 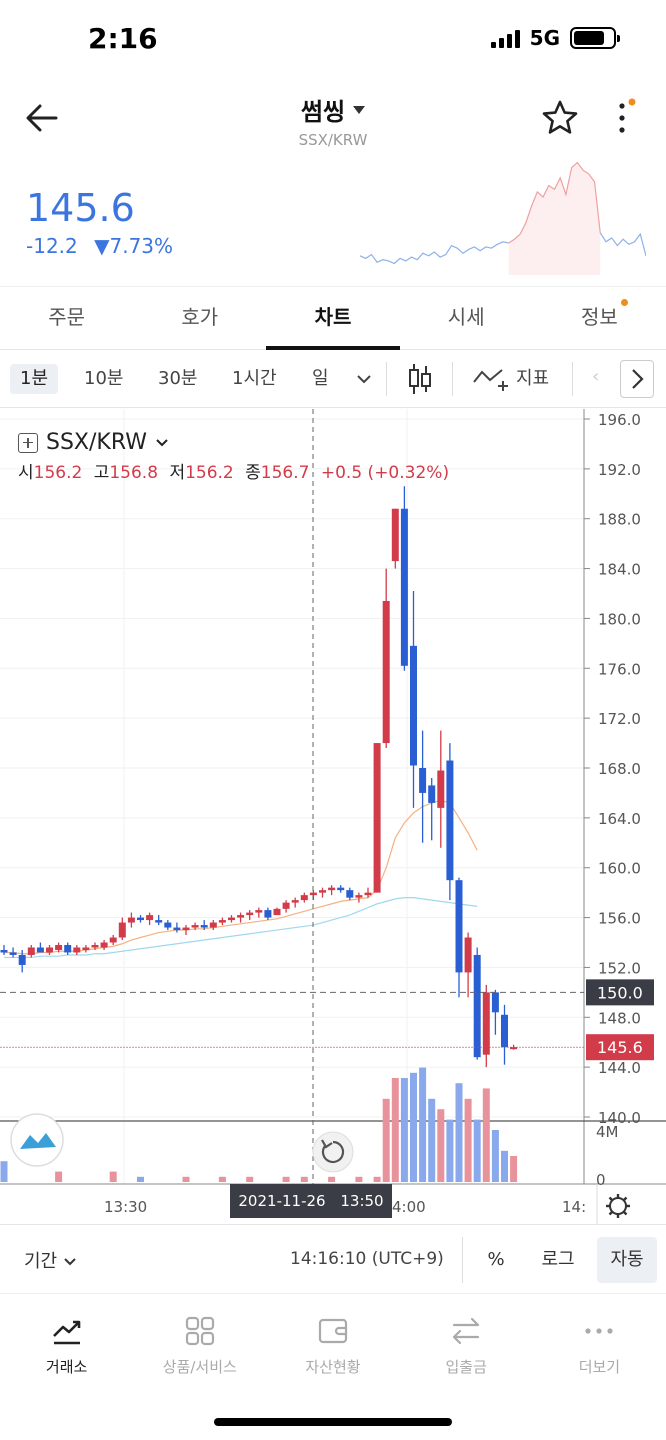 I want to click on interval-day: 일, so click(x=320, y=378).